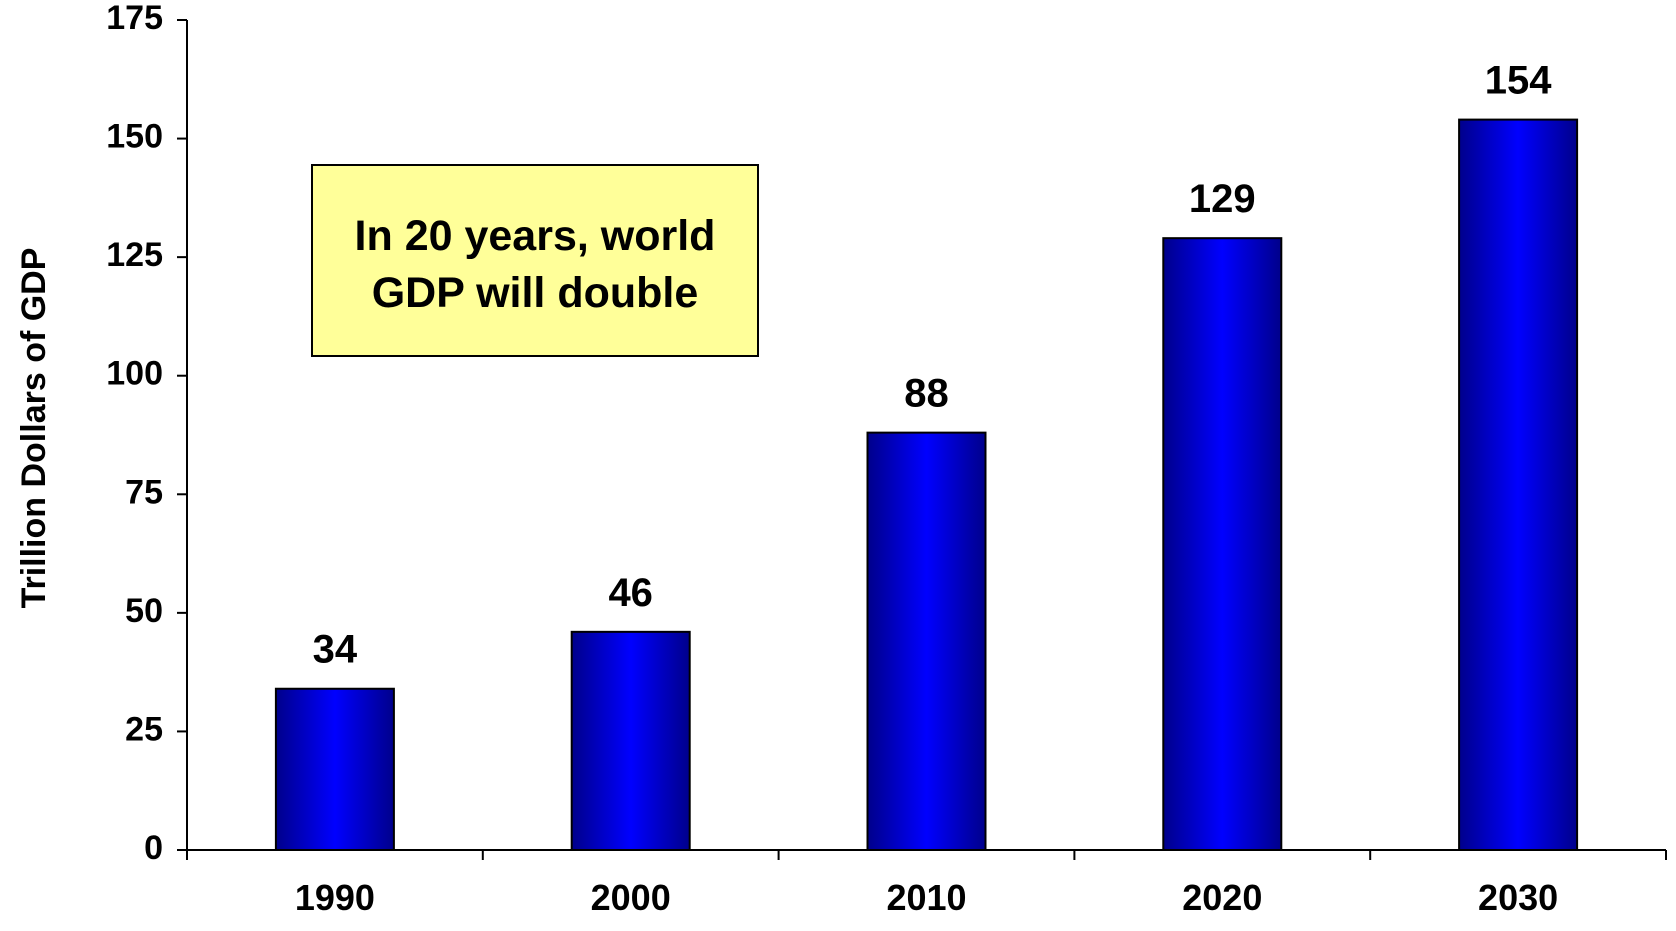 The width and height of the screenshot is (1676, 931). I want to click on bar-1990, so click(334, 769).